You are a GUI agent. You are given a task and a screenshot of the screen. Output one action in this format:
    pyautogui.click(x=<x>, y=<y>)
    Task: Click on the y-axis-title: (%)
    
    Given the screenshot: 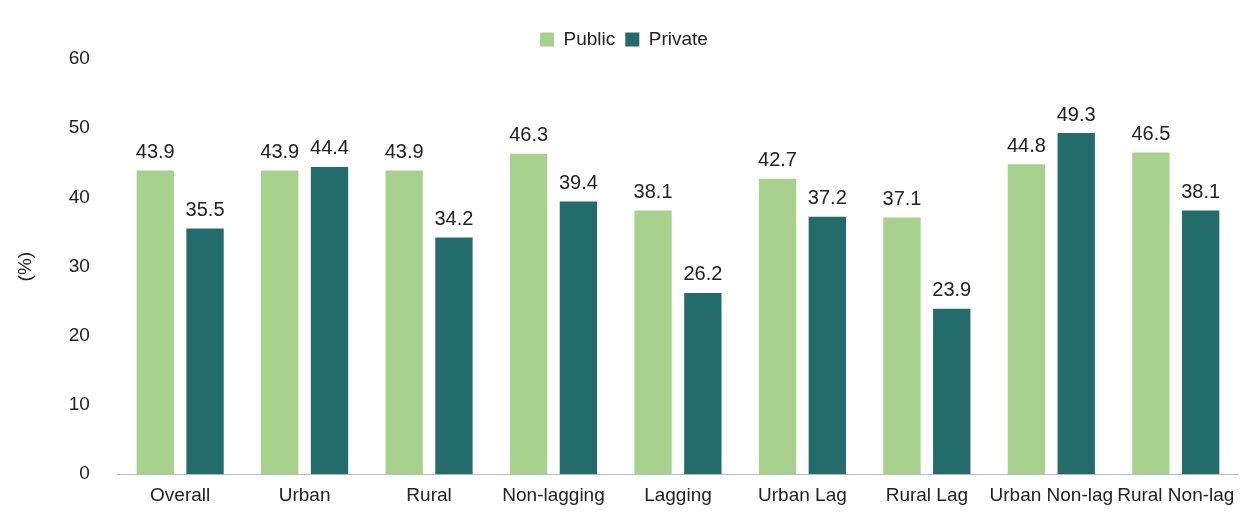 What is the action you would take?
    pyautogui.click(x=24, y=266)
    